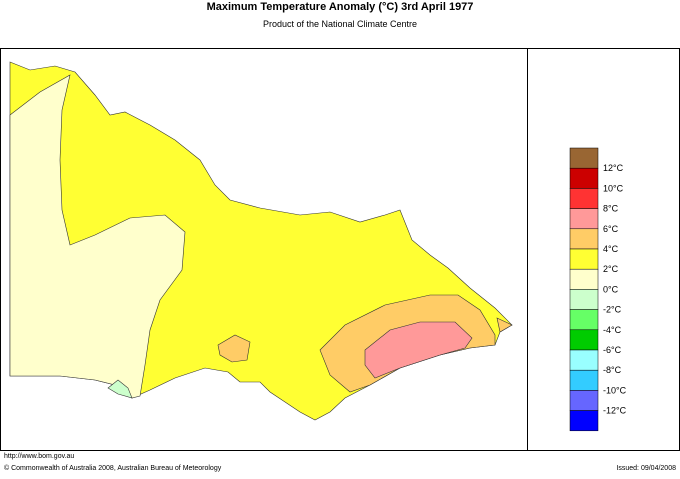  What do you see at coordinates (613, 168) in the screenshot?
I see `legend-label: 12°C` at bounding box center [613, 168].